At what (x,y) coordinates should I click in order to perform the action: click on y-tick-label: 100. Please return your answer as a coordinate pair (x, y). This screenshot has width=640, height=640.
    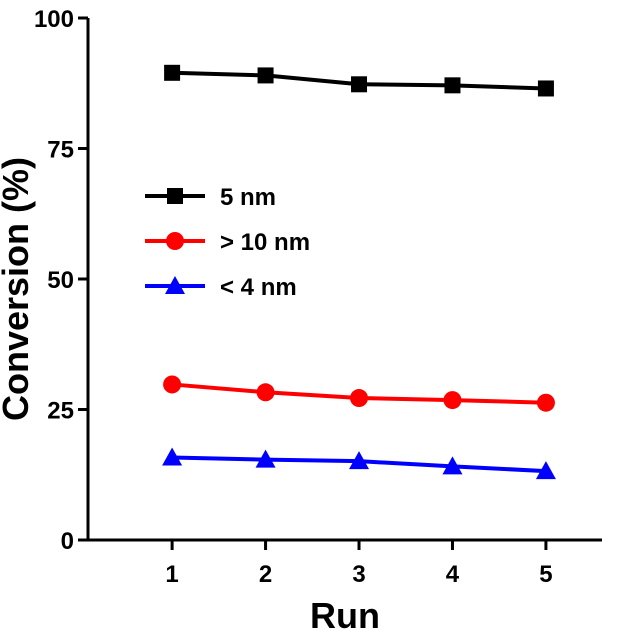
    Looking at the image, I should click on (54, 19).